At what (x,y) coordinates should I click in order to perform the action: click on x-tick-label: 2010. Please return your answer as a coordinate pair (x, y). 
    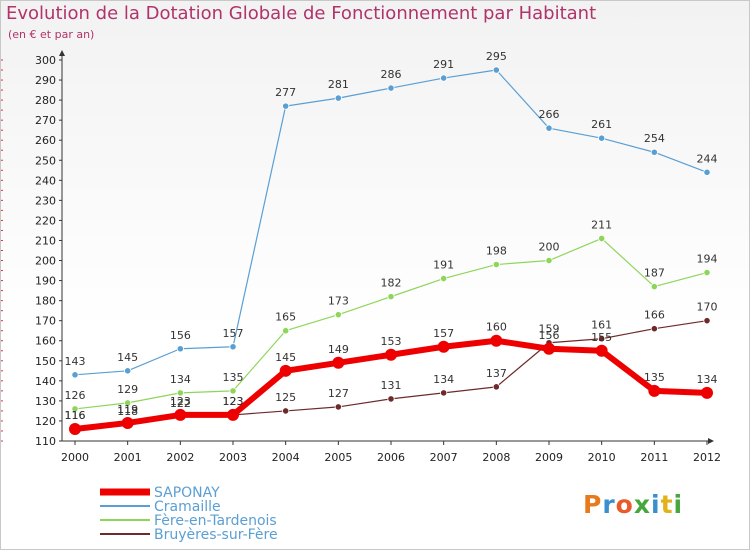
    Looking at the image, I should click on (602, 457).